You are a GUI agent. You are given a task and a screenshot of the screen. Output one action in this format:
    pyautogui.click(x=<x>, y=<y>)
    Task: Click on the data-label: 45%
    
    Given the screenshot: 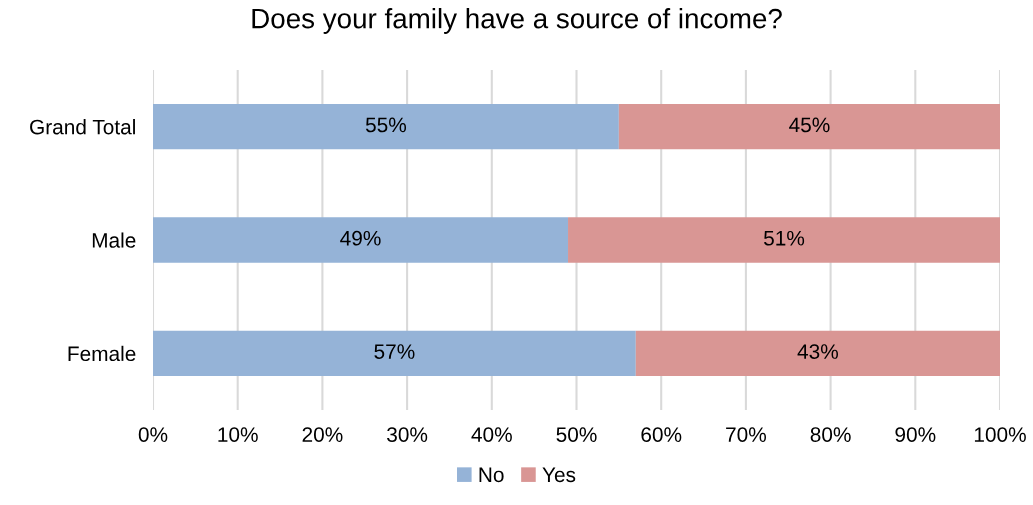 What is the action you would take?
    pyautogui.click(x=809, y=125)
    